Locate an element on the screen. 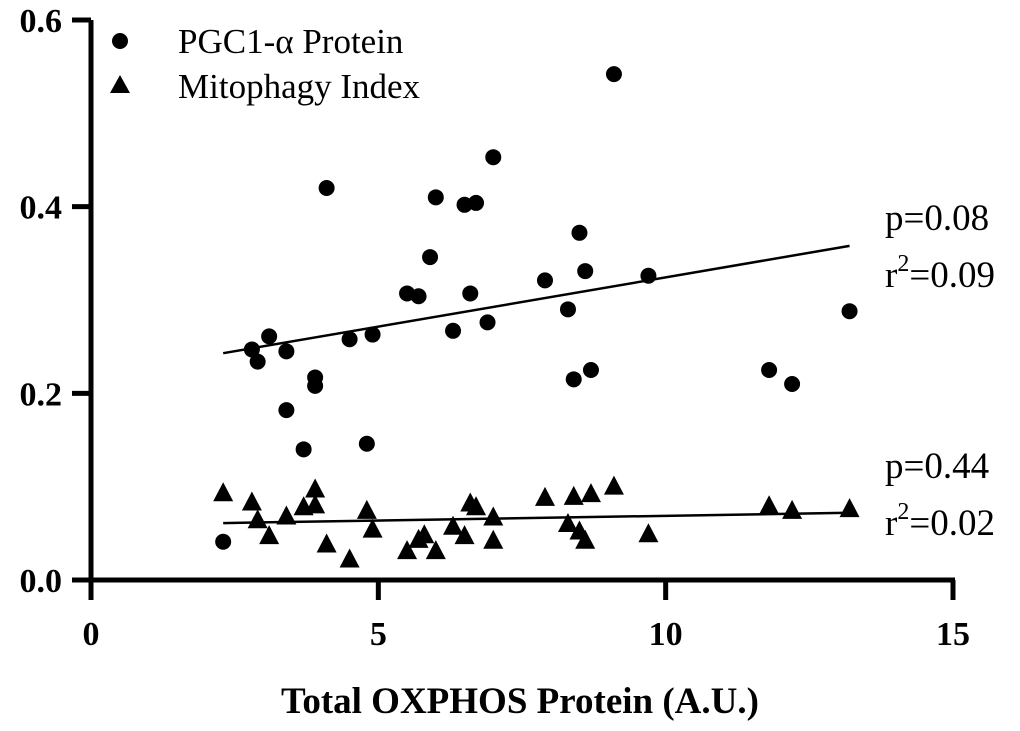 The image size is (1020, 731). stat-p-pgc1: p=0.08 is located at coordinates (937, 218).